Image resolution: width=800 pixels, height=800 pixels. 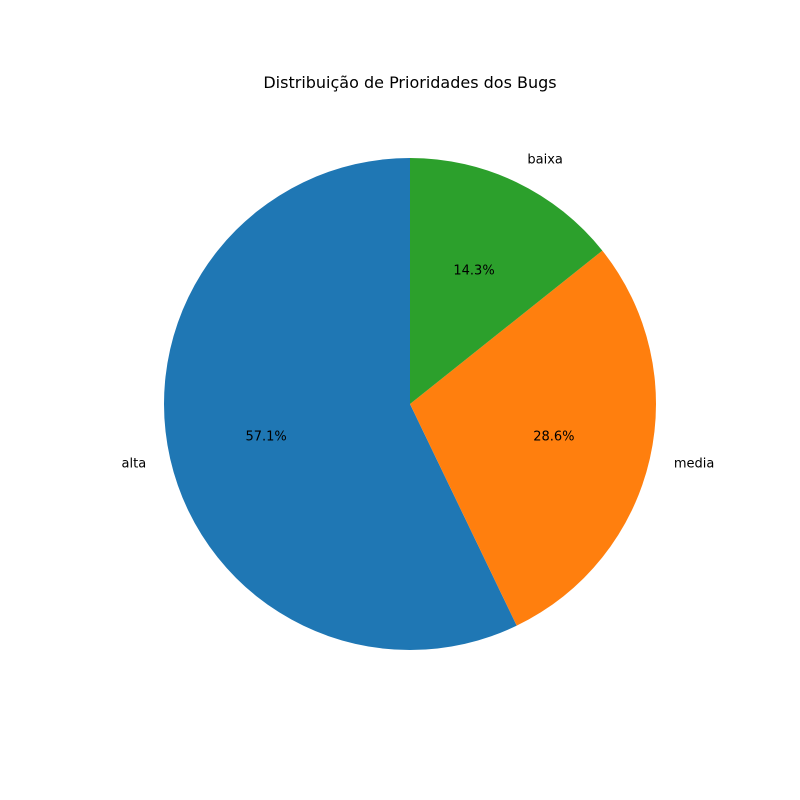 What do you see at coordinates (409, 82) in the screenshot?
I see `chart-title: Distribuição de Prioridades dos Bugs` at bounding box center [409, 82].